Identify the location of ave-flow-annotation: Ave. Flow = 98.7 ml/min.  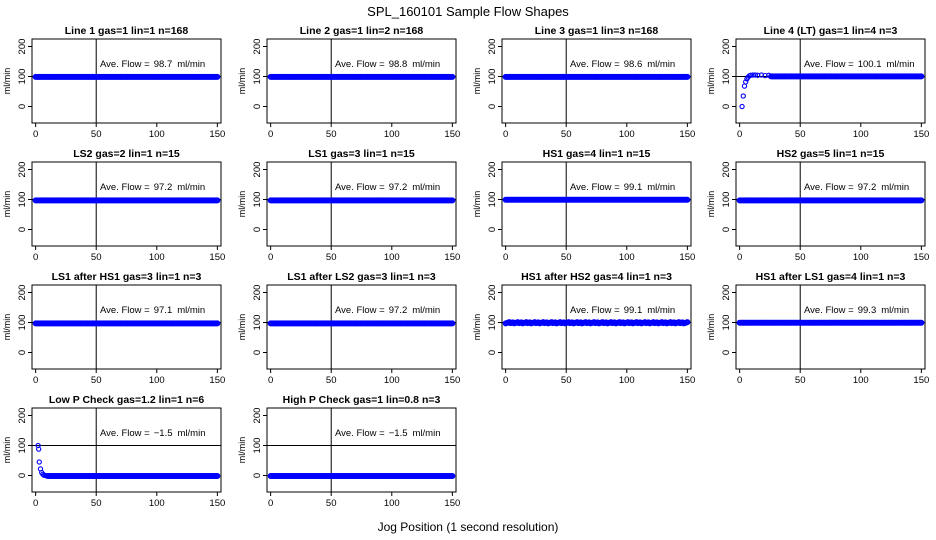
(152, 64).